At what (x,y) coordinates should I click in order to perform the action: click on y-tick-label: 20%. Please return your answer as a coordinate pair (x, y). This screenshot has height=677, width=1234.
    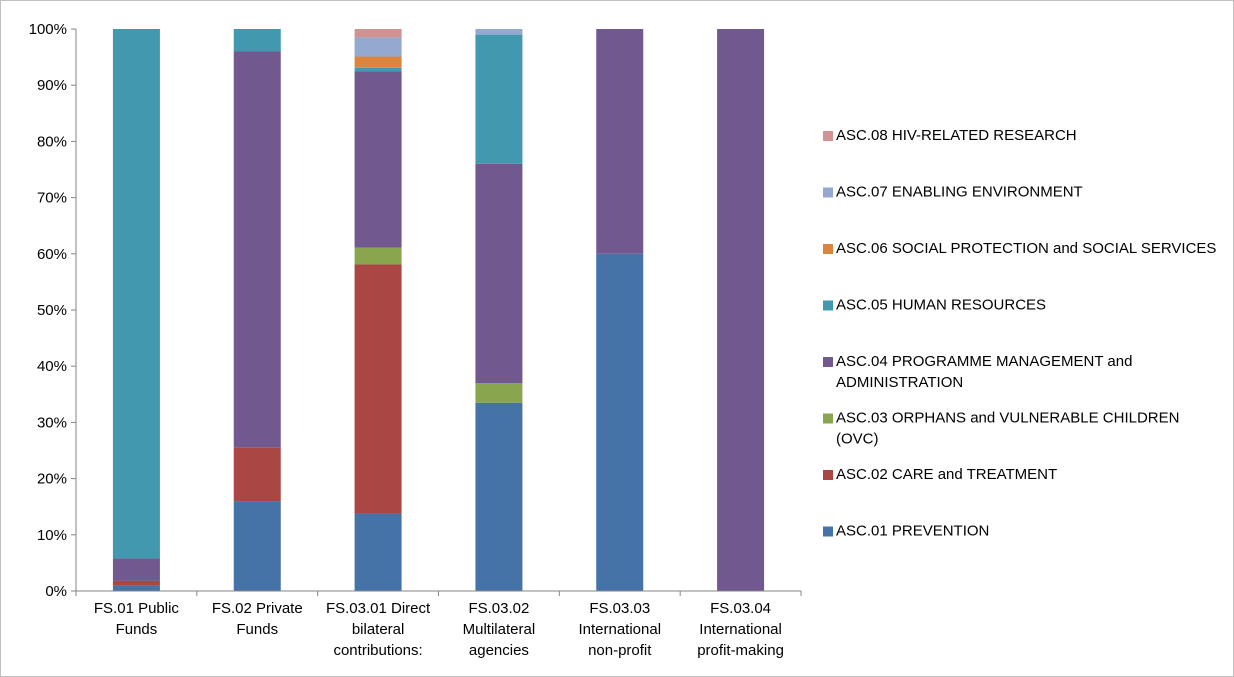
    Looking at the image, I should click on (52, 479).